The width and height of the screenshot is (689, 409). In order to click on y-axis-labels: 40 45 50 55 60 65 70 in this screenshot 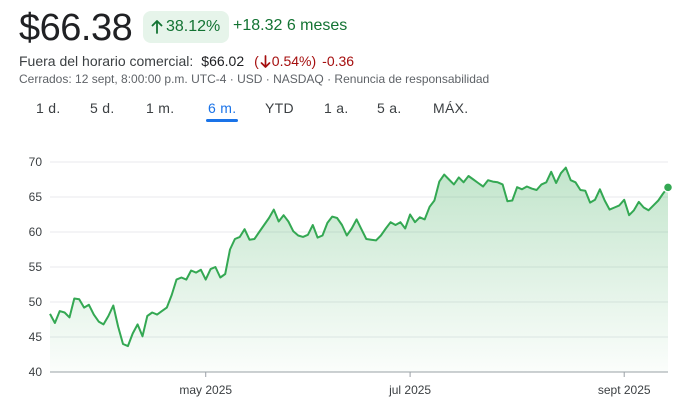, I will do `click(36, 267)`.